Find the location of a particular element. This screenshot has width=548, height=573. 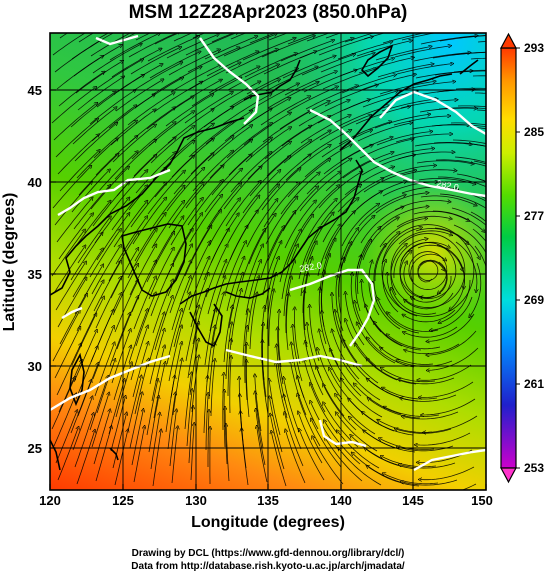

y-axis-label: Latitude (degrees) is located at coordinates (9, 262).